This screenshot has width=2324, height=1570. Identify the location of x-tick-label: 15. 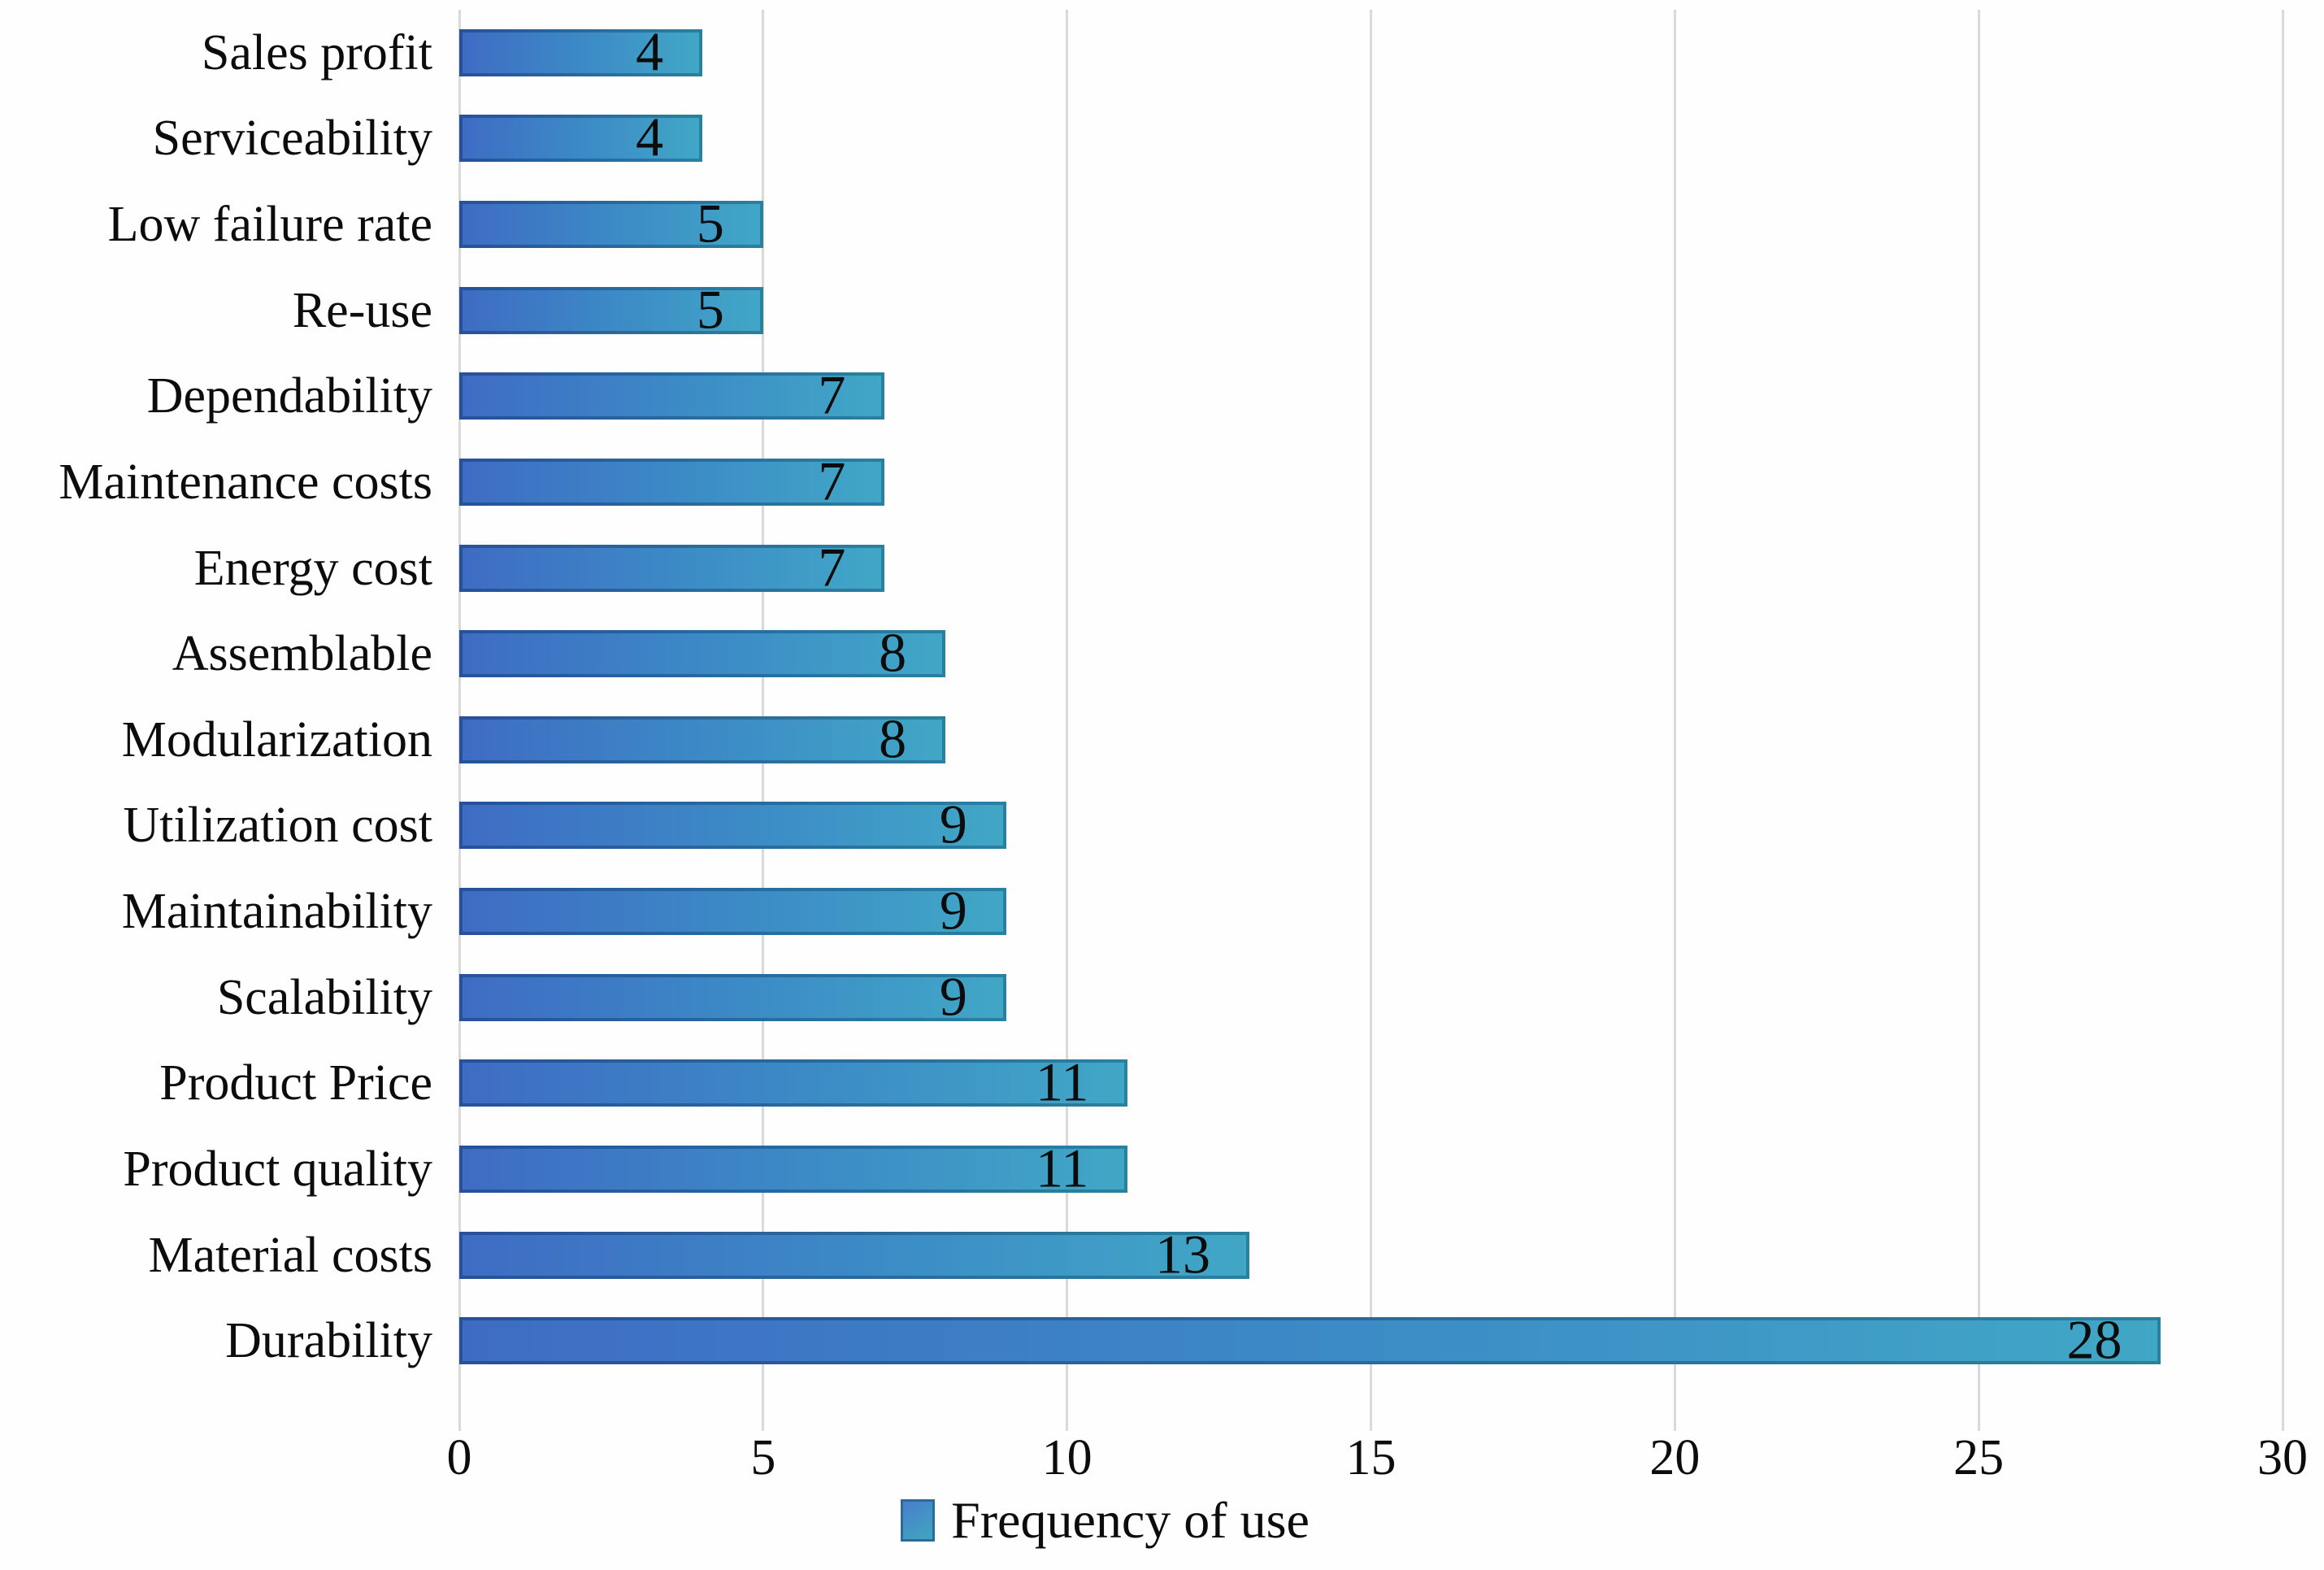
(1371, 1457).